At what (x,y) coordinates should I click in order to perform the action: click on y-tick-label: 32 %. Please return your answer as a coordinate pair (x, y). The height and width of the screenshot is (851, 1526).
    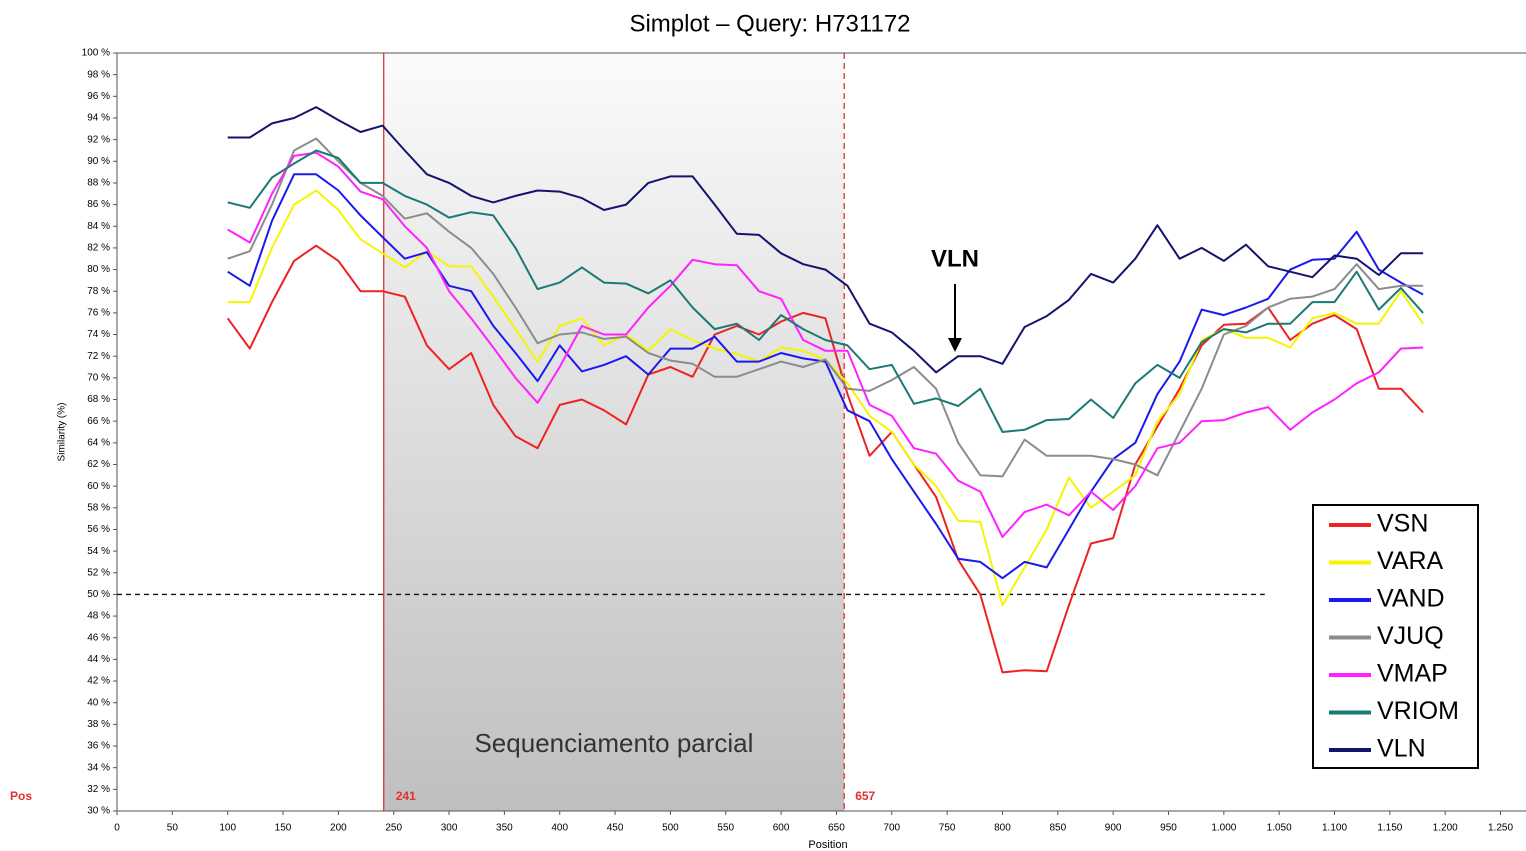
    Looking at the image, I should click on (98, 789).